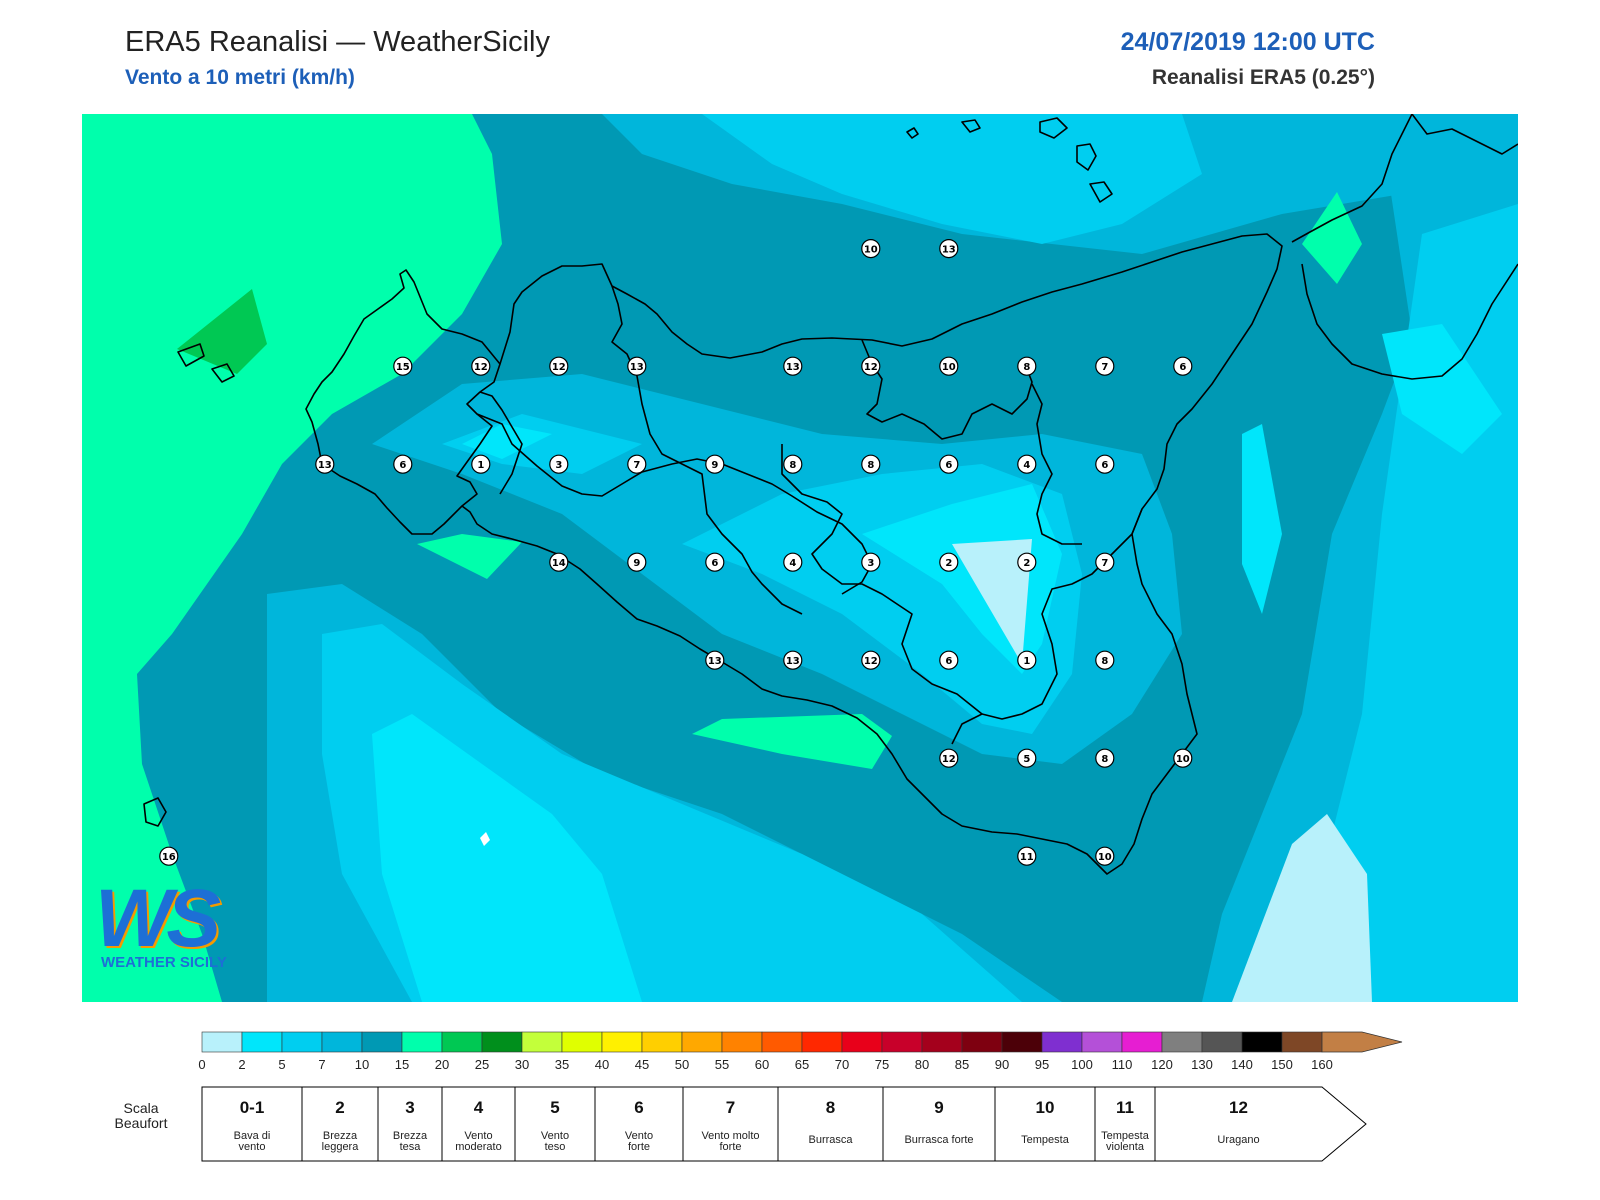 The height and width of the screenshot is (1200, 1600). I want to click on station-value: 7, so click(636, 465).